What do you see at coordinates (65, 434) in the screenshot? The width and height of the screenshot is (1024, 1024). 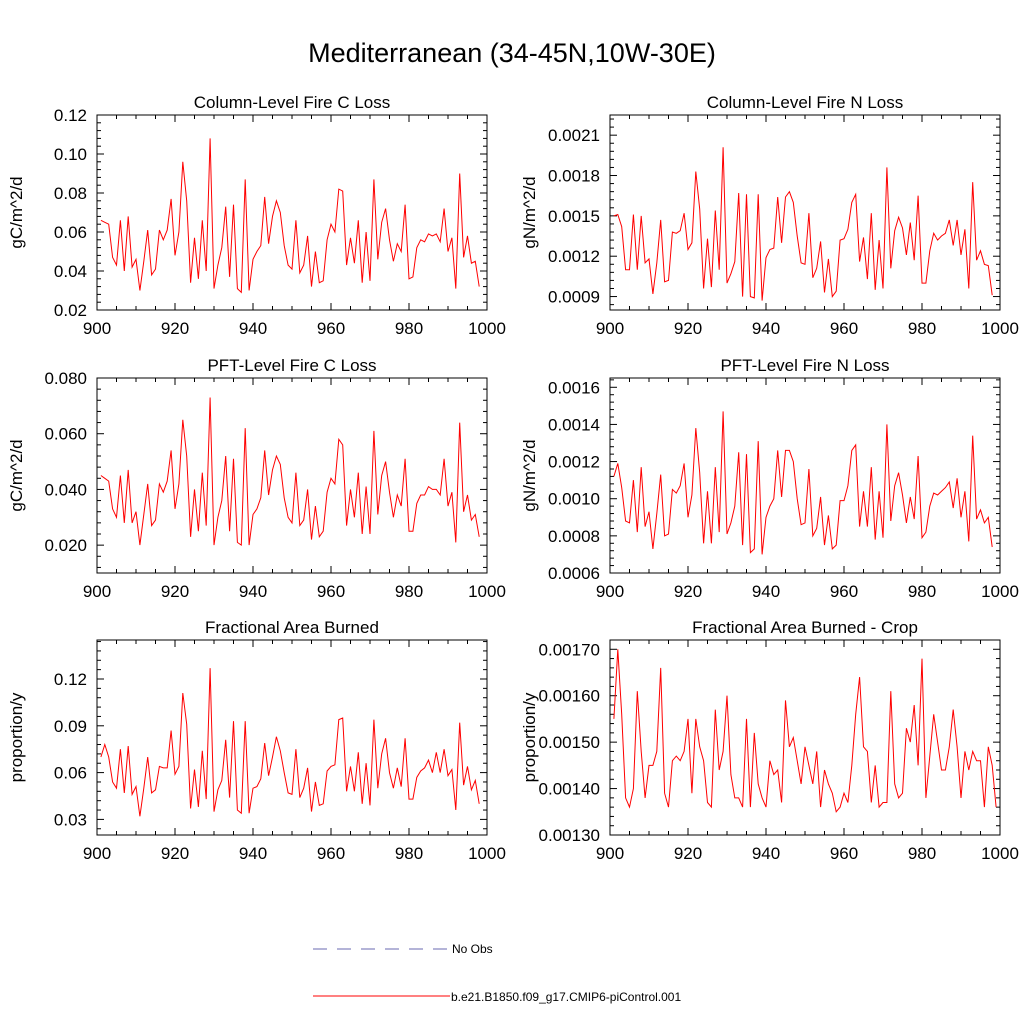 I see `y-tick-label: 0.060` at bounding box center [65, 434].